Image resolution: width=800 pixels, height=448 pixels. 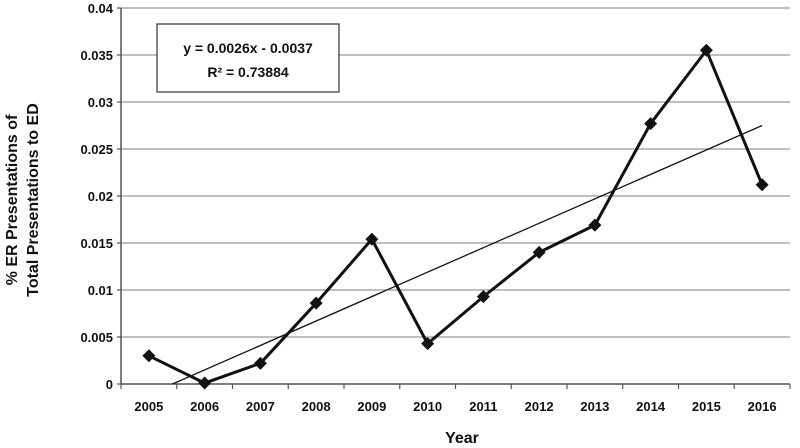 What do you see at coordinates (33, 200) in the screenshot?
I see `y-axis-title-line-2: Total Presentations to ED` at bounding box center [33, 200].